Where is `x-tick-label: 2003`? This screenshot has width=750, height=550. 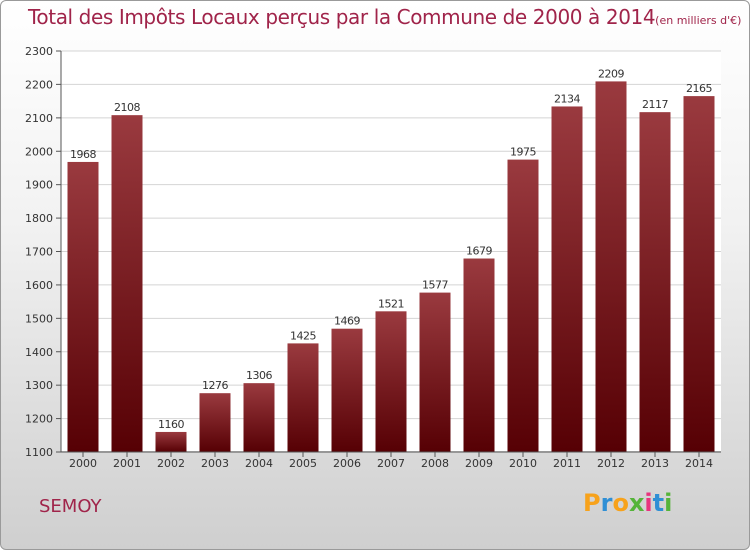 x-tick-label: 2003 is located at coordinates (215, 463).